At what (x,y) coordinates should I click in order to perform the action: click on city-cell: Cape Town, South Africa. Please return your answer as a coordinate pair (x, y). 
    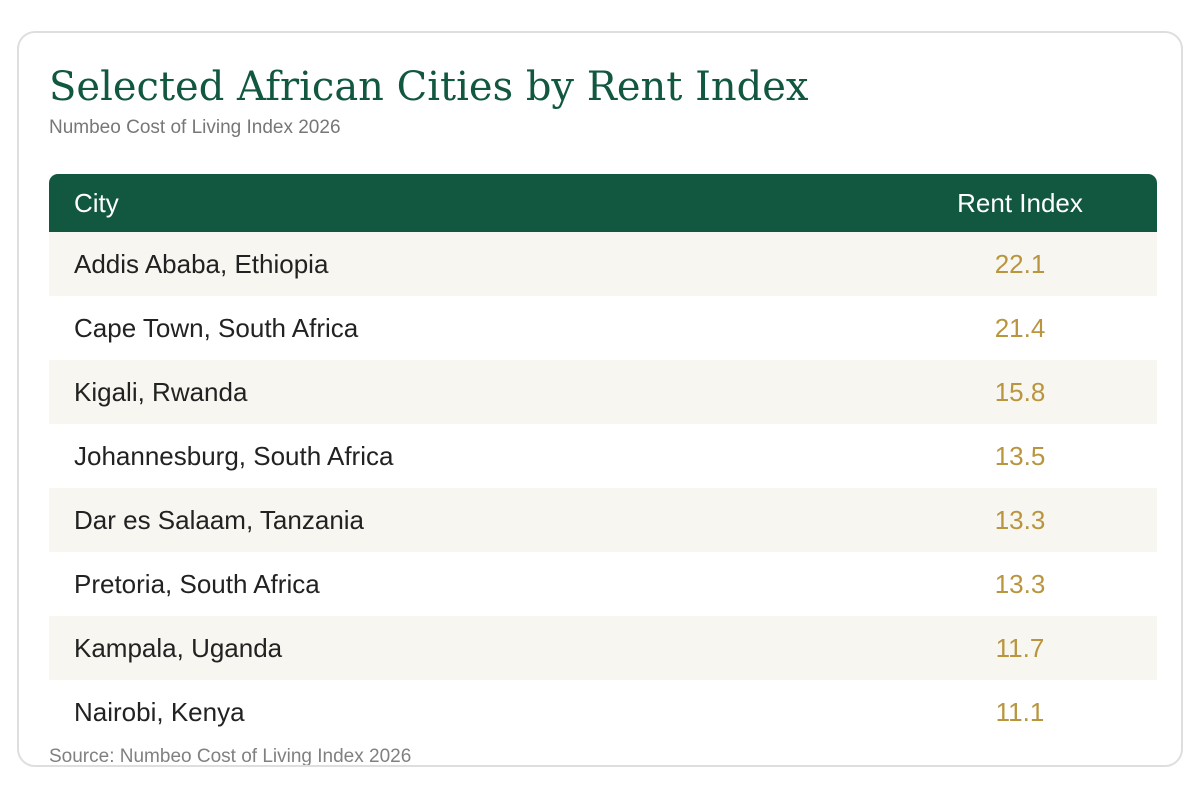
    Looking at the image, I should click on (216, 327).